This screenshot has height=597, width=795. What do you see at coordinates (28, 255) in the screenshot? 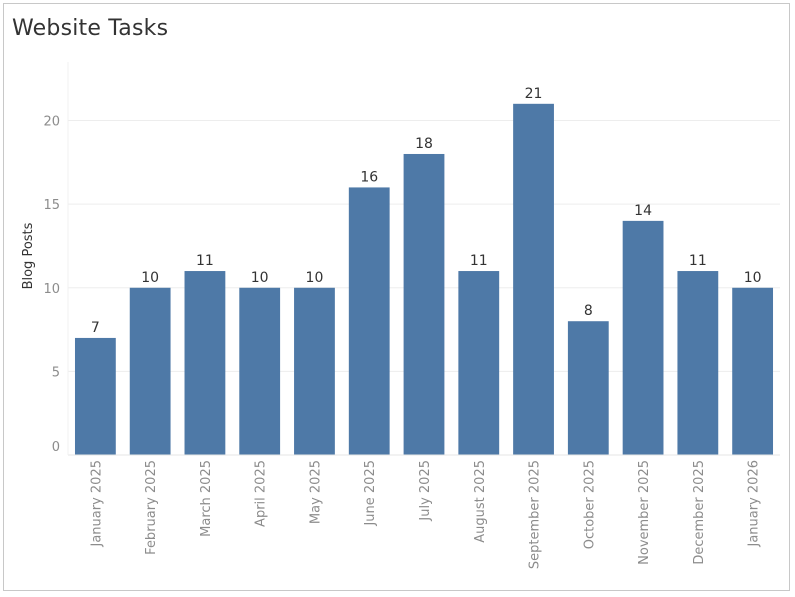
I see `y-axis-label: Blog Posts` at bounding box center [28, 255].